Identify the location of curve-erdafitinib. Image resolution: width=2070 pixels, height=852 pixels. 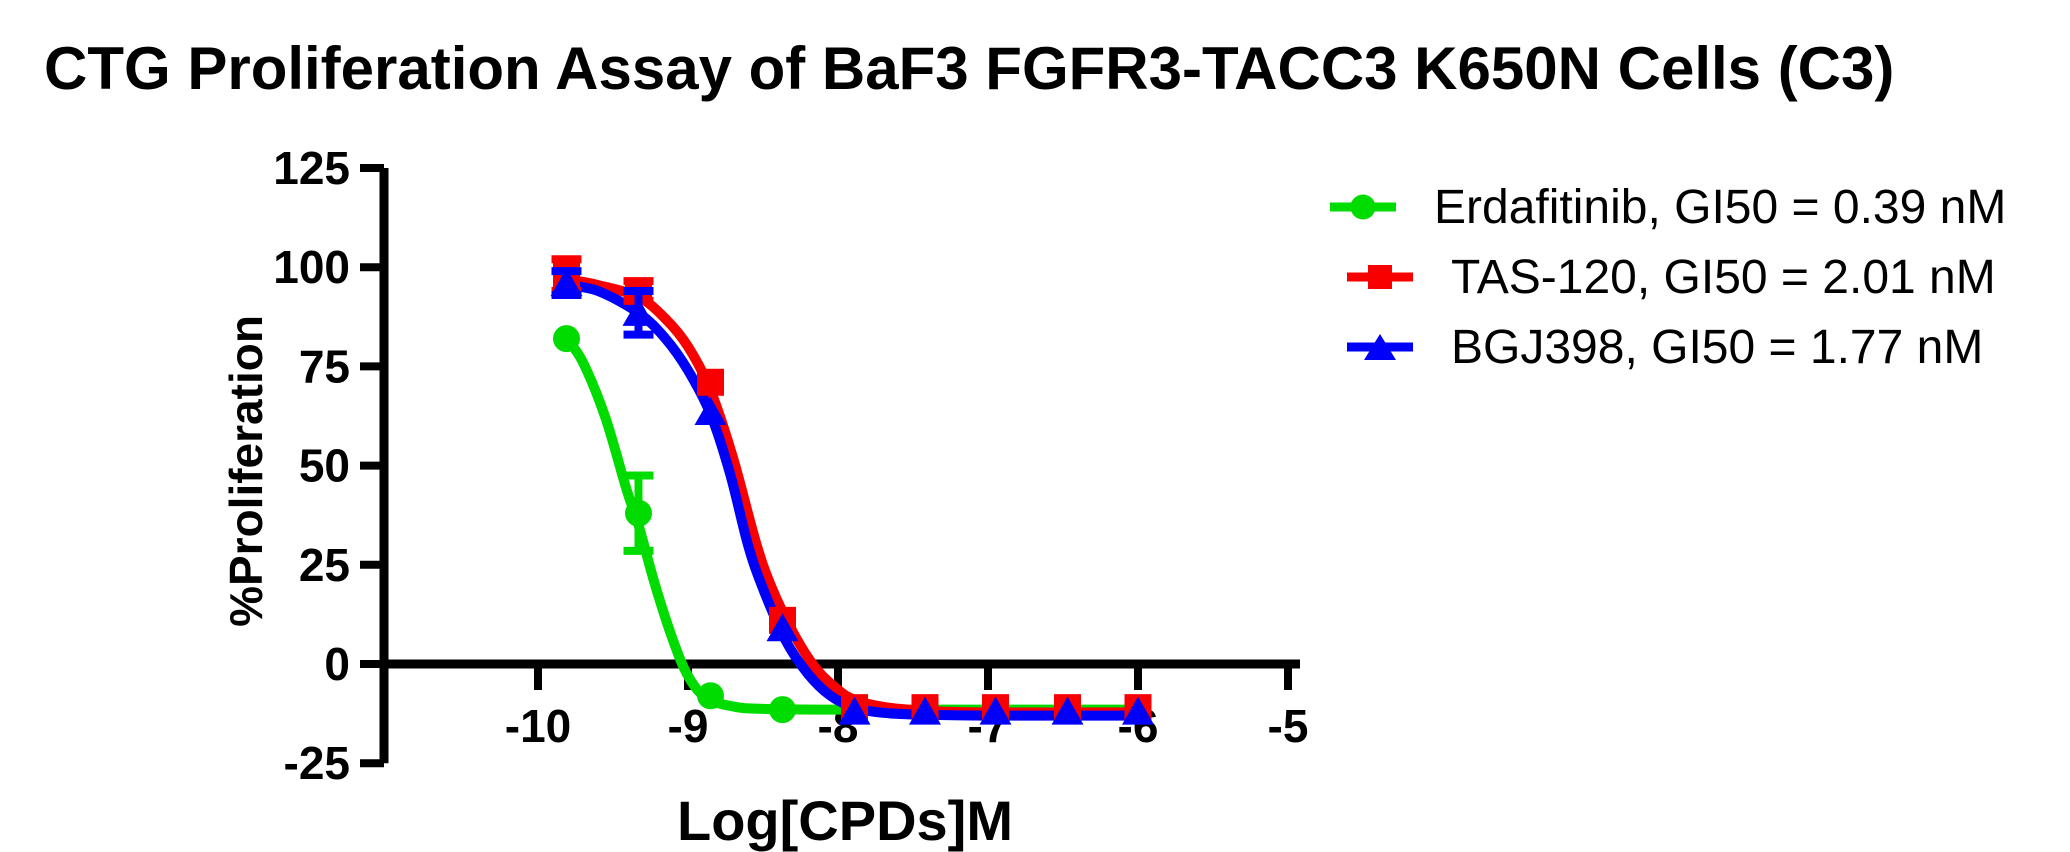
(852, 524).